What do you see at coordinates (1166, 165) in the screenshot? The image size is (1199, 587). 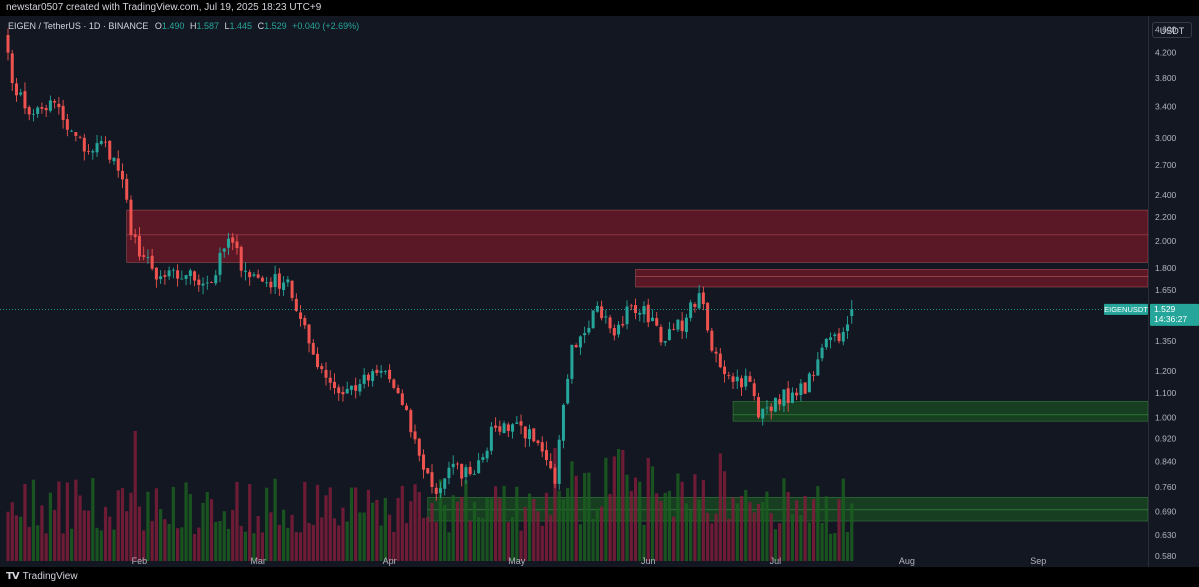 I see `price-axis-tick: 2.700` at bounding box center [1166, 165].